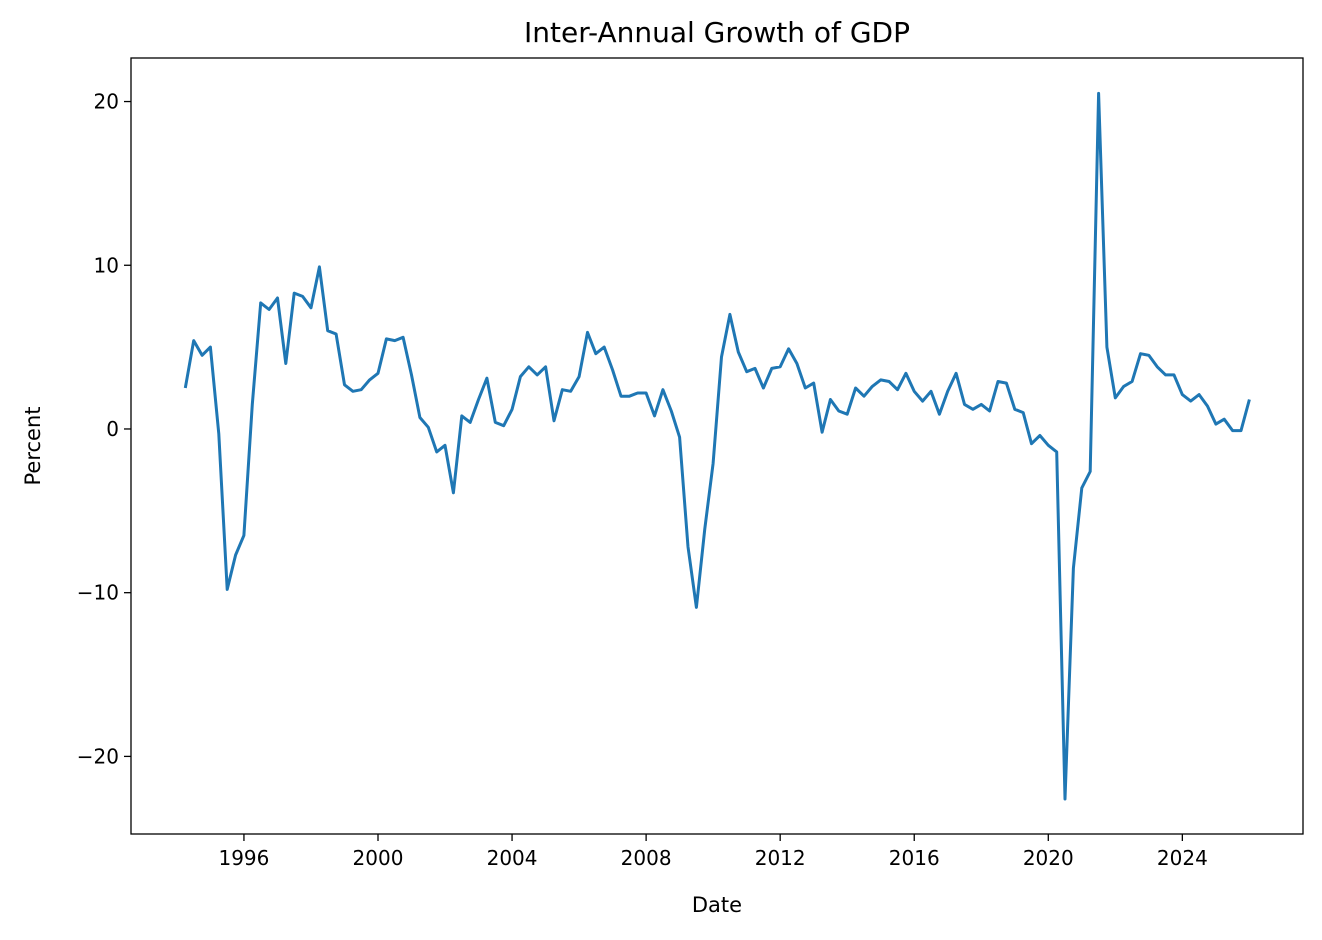 The width and height of the screenshot is (1322, 940). I want to click on x-tick-label: 2024, so click(1182, 858).